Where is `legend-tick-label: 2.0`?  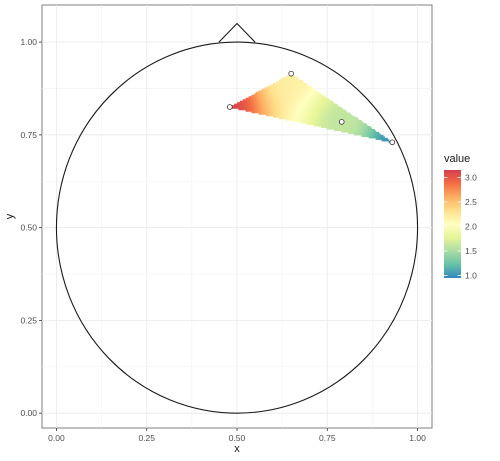
legend-tick-label: 2.0 is located at coordinates (471, 226).